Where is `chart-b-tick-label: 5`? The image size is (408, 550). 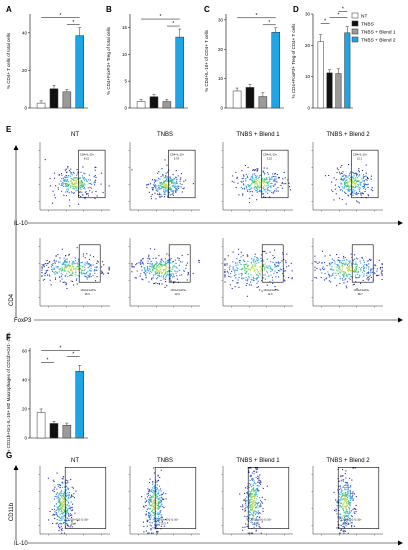
chart-b-tick-label: 5 is located at coordinates (125, 81).